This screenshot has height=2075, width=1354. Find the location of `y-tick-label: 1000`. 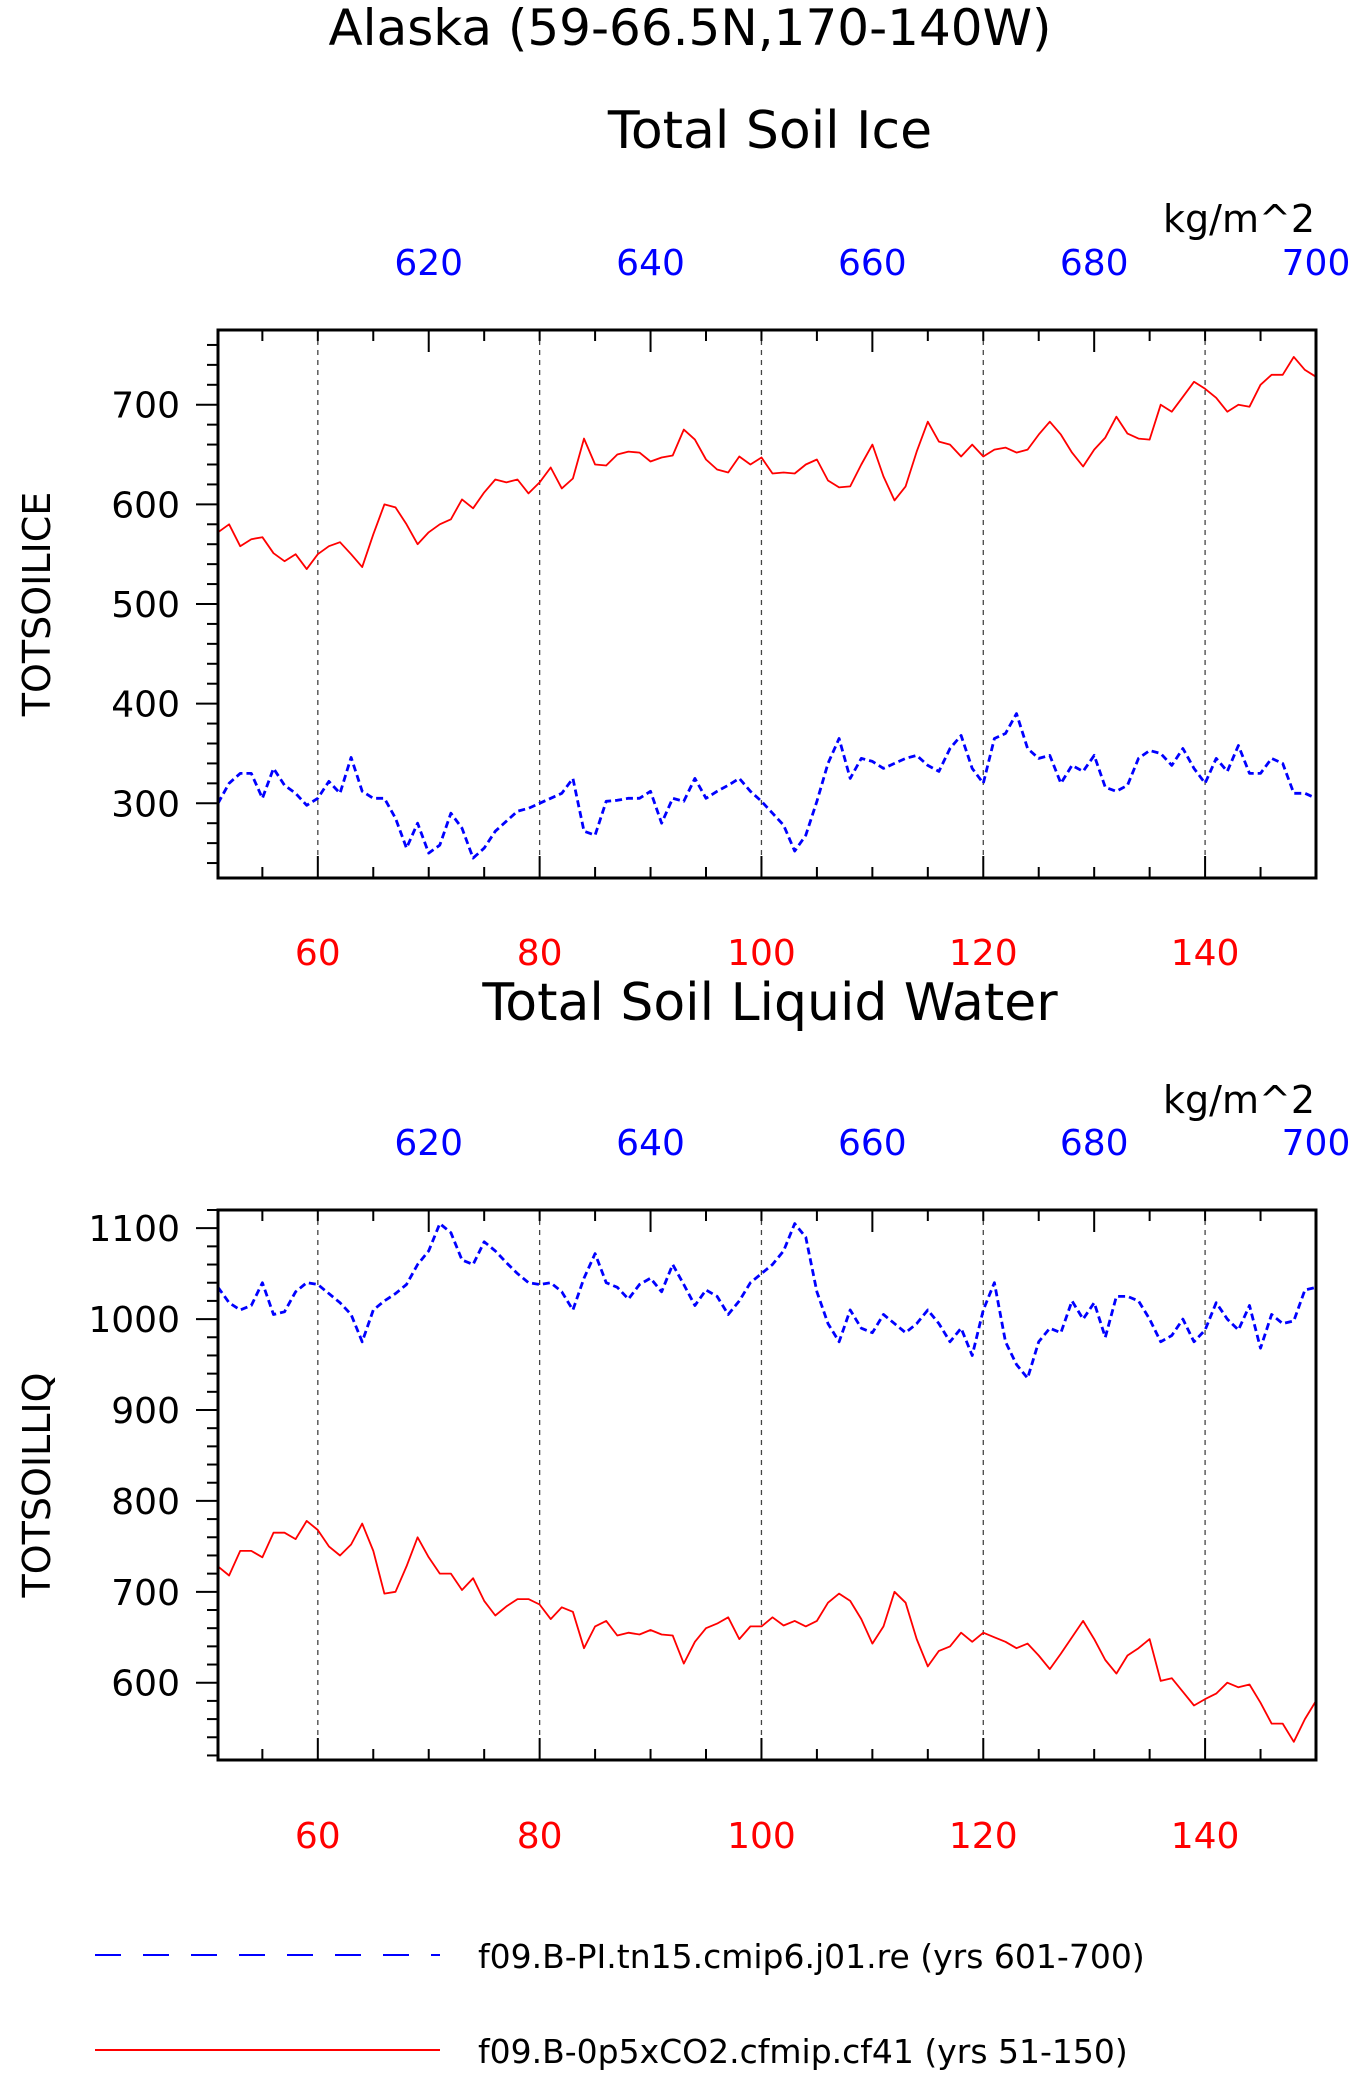

y-tick-label: 1000 is located at coordinates (134, 1320).